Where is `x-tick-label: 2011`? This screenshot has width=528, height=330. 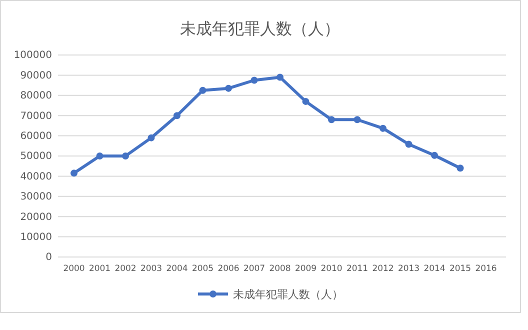
x-tick-label: 2011 is located at coordinates (357, 269).